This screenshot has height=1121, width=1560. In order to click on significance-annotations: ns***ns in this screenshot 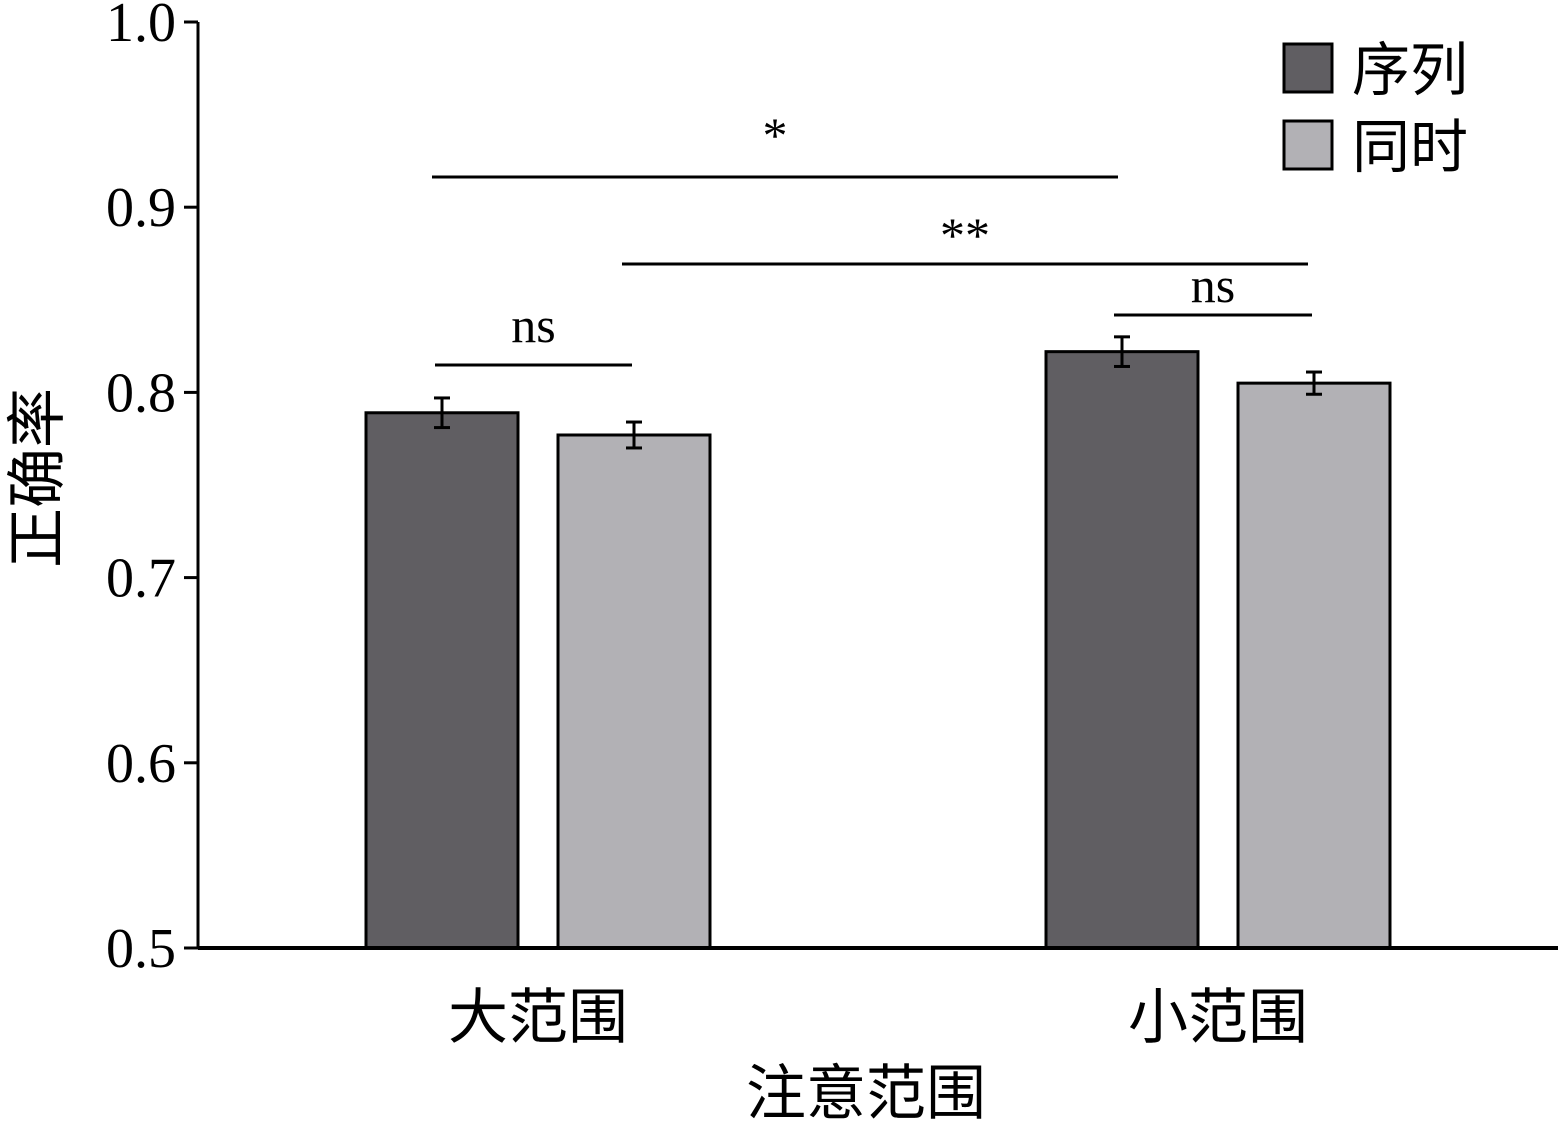, I will do `click(872, 237)`.